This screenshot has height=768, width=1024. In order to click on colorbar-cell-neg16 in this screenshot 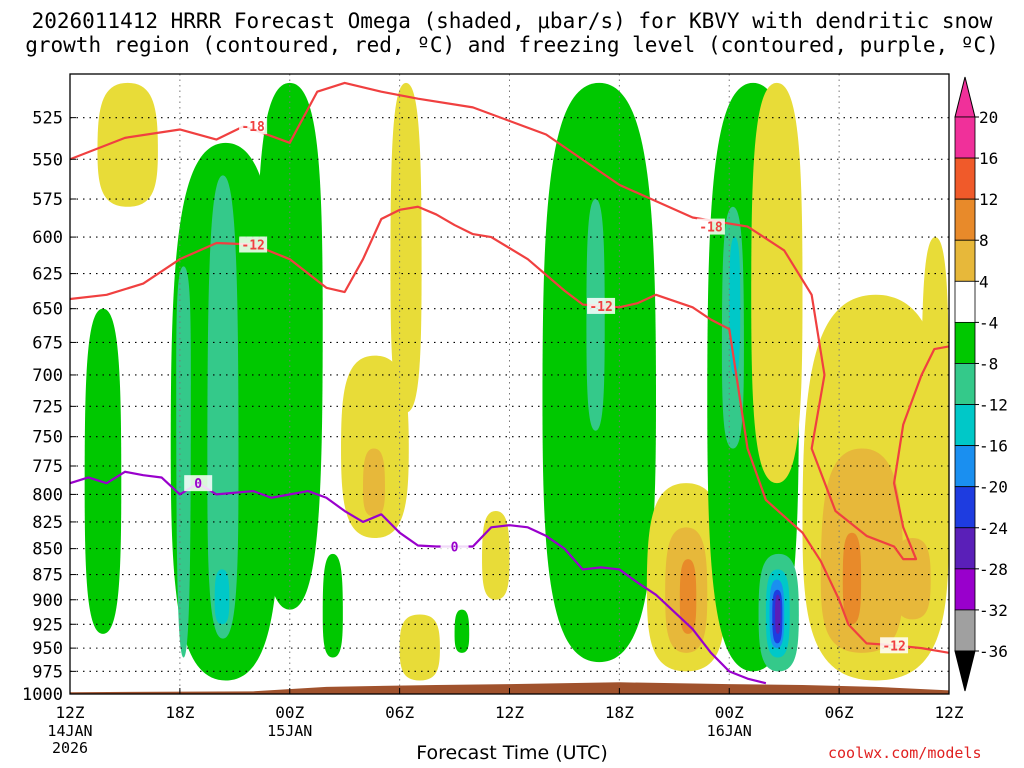, I will do `click(965, 466)`.